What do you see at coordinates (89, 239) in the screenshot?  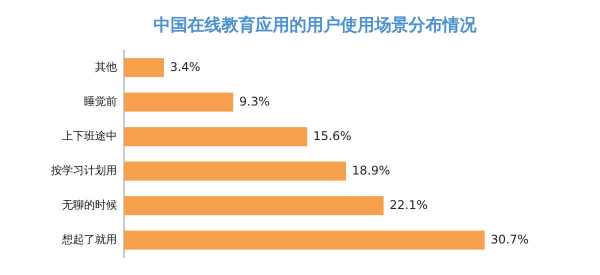 I see `y-tick-label: 想起了就用` at bounding box center [89, 239].